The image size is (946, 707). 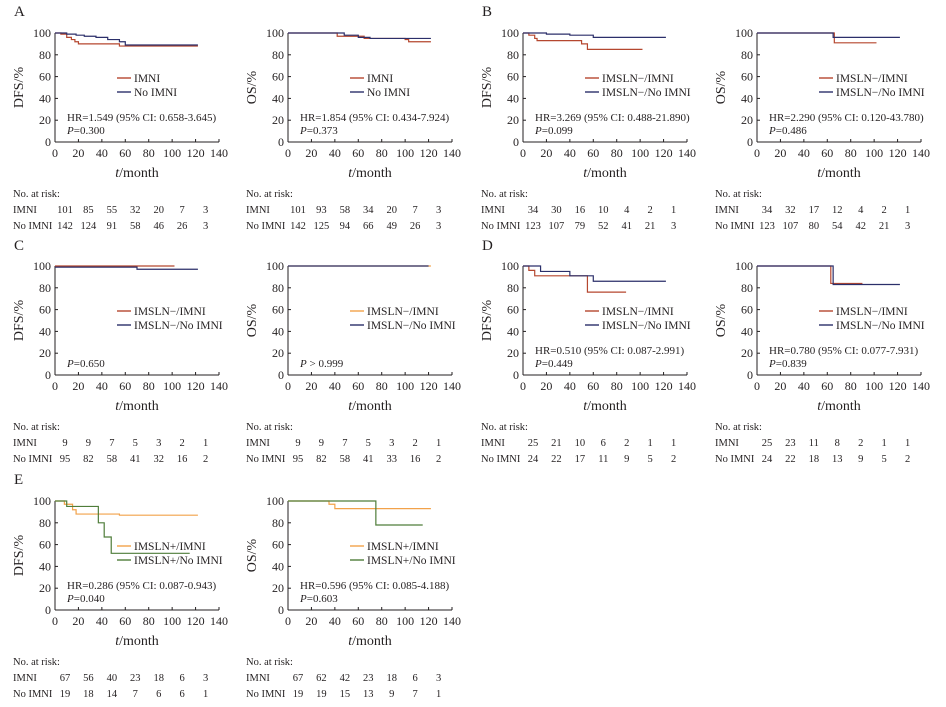 What do you see at coordinates (790, 459) in the screenshot?
I see `risk-count: 22` at bounding box center [790, 459].